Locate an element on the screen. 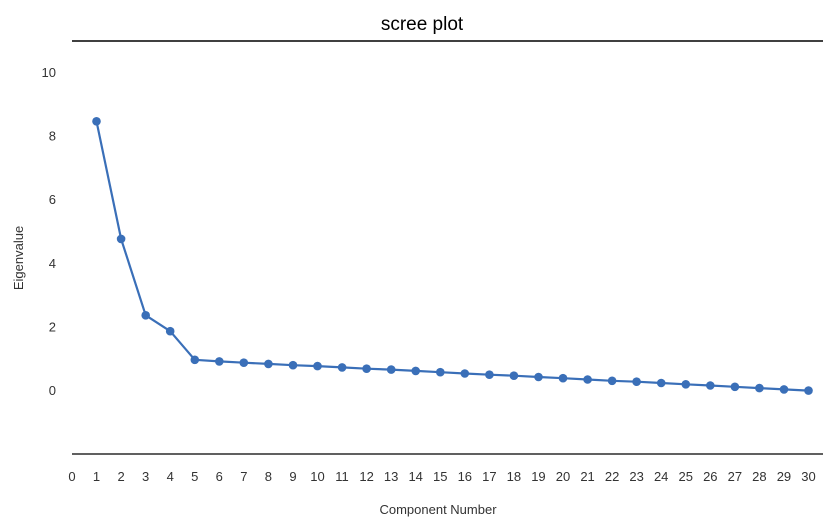 Image resolution: width=825 pixels, height=519 pixels. x-axis-label: Component Number is located at coordinates (438, 509).